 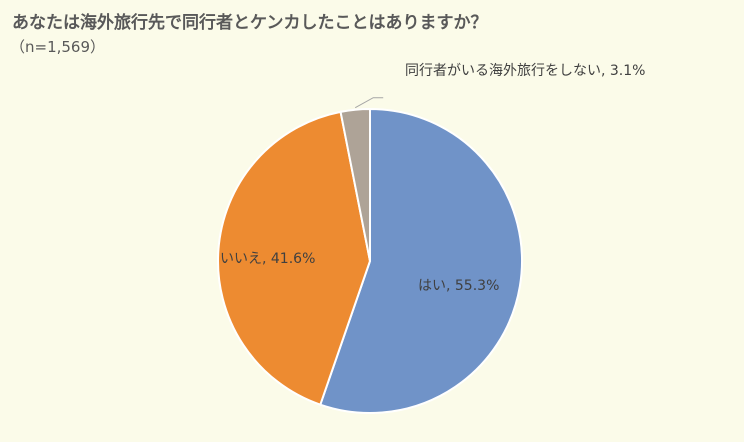 What do you see at coordinates (355, 184) in the screenshot?
I see `slice-no-companion` at bounding box center [355, 184].